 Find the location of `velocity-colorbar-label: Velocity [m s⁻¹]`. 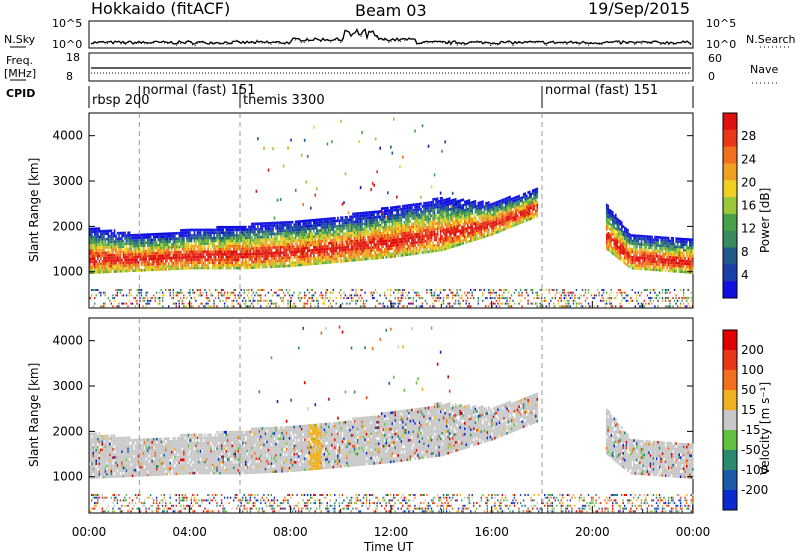

velocity-colorbar-label: Velocity [m s⁻¹] is located at coordinates (765, 428).